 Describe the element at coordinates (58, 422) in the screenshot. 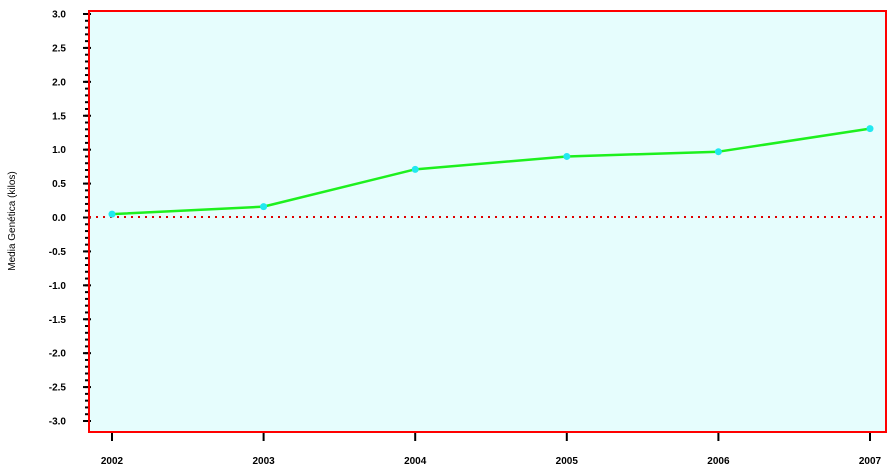

I see `y-tick-label: -3.0` at that location.